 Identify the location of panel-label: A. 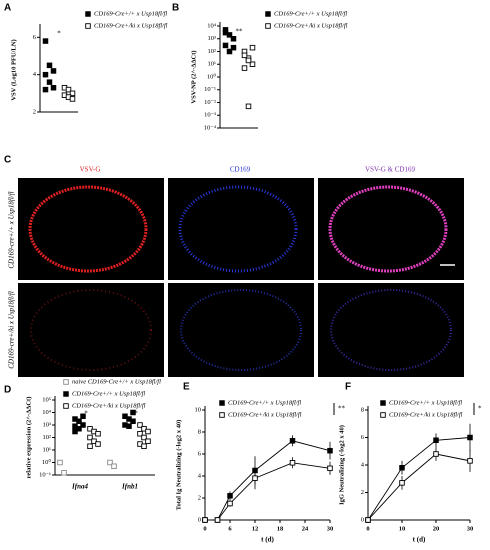
(7, 8).